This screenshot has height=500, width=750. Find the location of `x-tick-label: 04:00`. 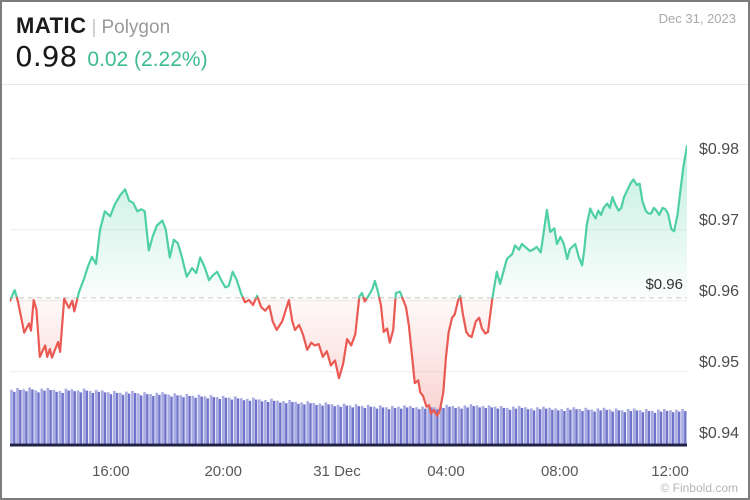

x-tick-label: 04:00 is located at coordinates (446, 471).